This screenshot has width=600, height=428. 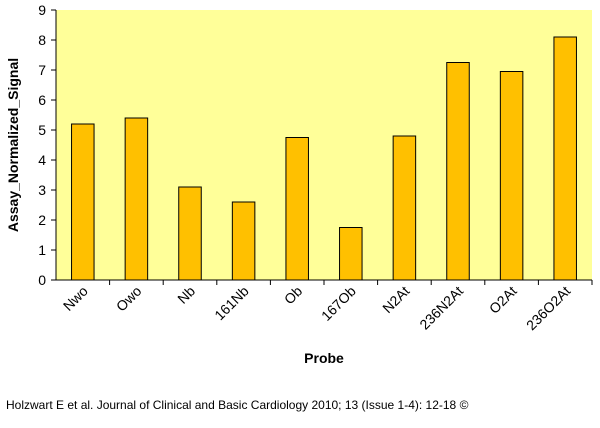 What do you see at coordinates (324, 358) in the screenshot?
I see `x-axis-title: Probe` at bounding box center [324, 358].